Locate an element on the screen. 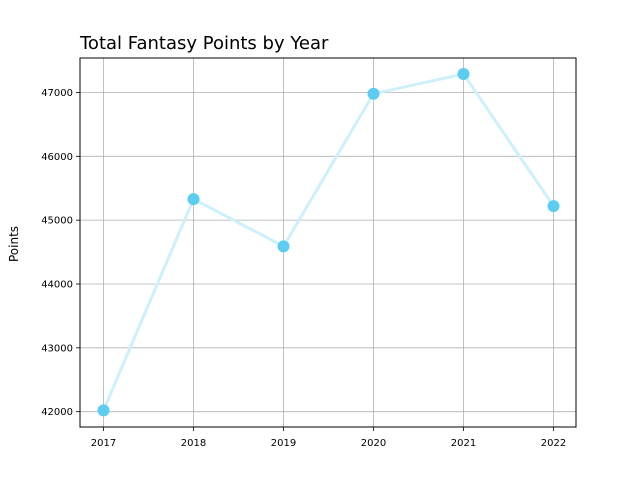  y-tick-label: 42000 is located at coordinates (57, 412).